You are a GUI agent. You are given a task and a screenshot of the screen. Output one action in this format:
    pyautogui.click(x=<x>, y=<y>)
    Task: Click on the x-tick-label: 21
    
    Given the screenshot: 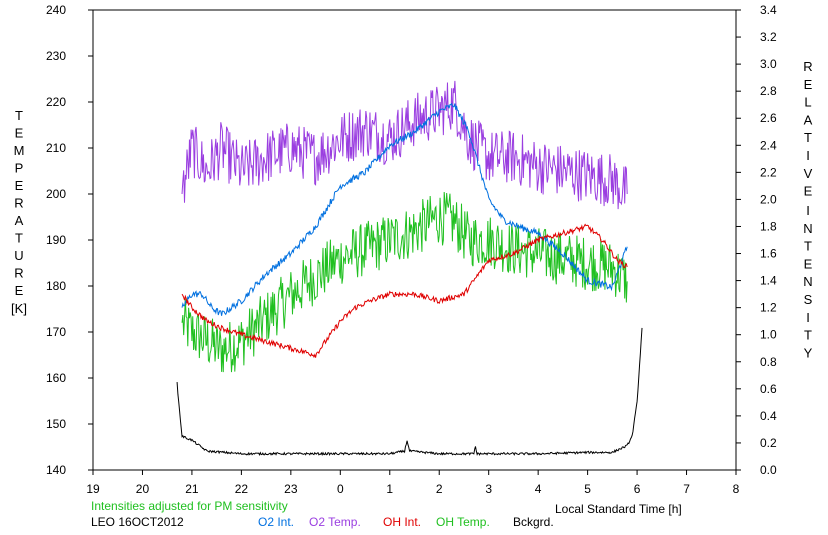 What is the action you would take?
    pyautogui.click(x=192, y=489)
    